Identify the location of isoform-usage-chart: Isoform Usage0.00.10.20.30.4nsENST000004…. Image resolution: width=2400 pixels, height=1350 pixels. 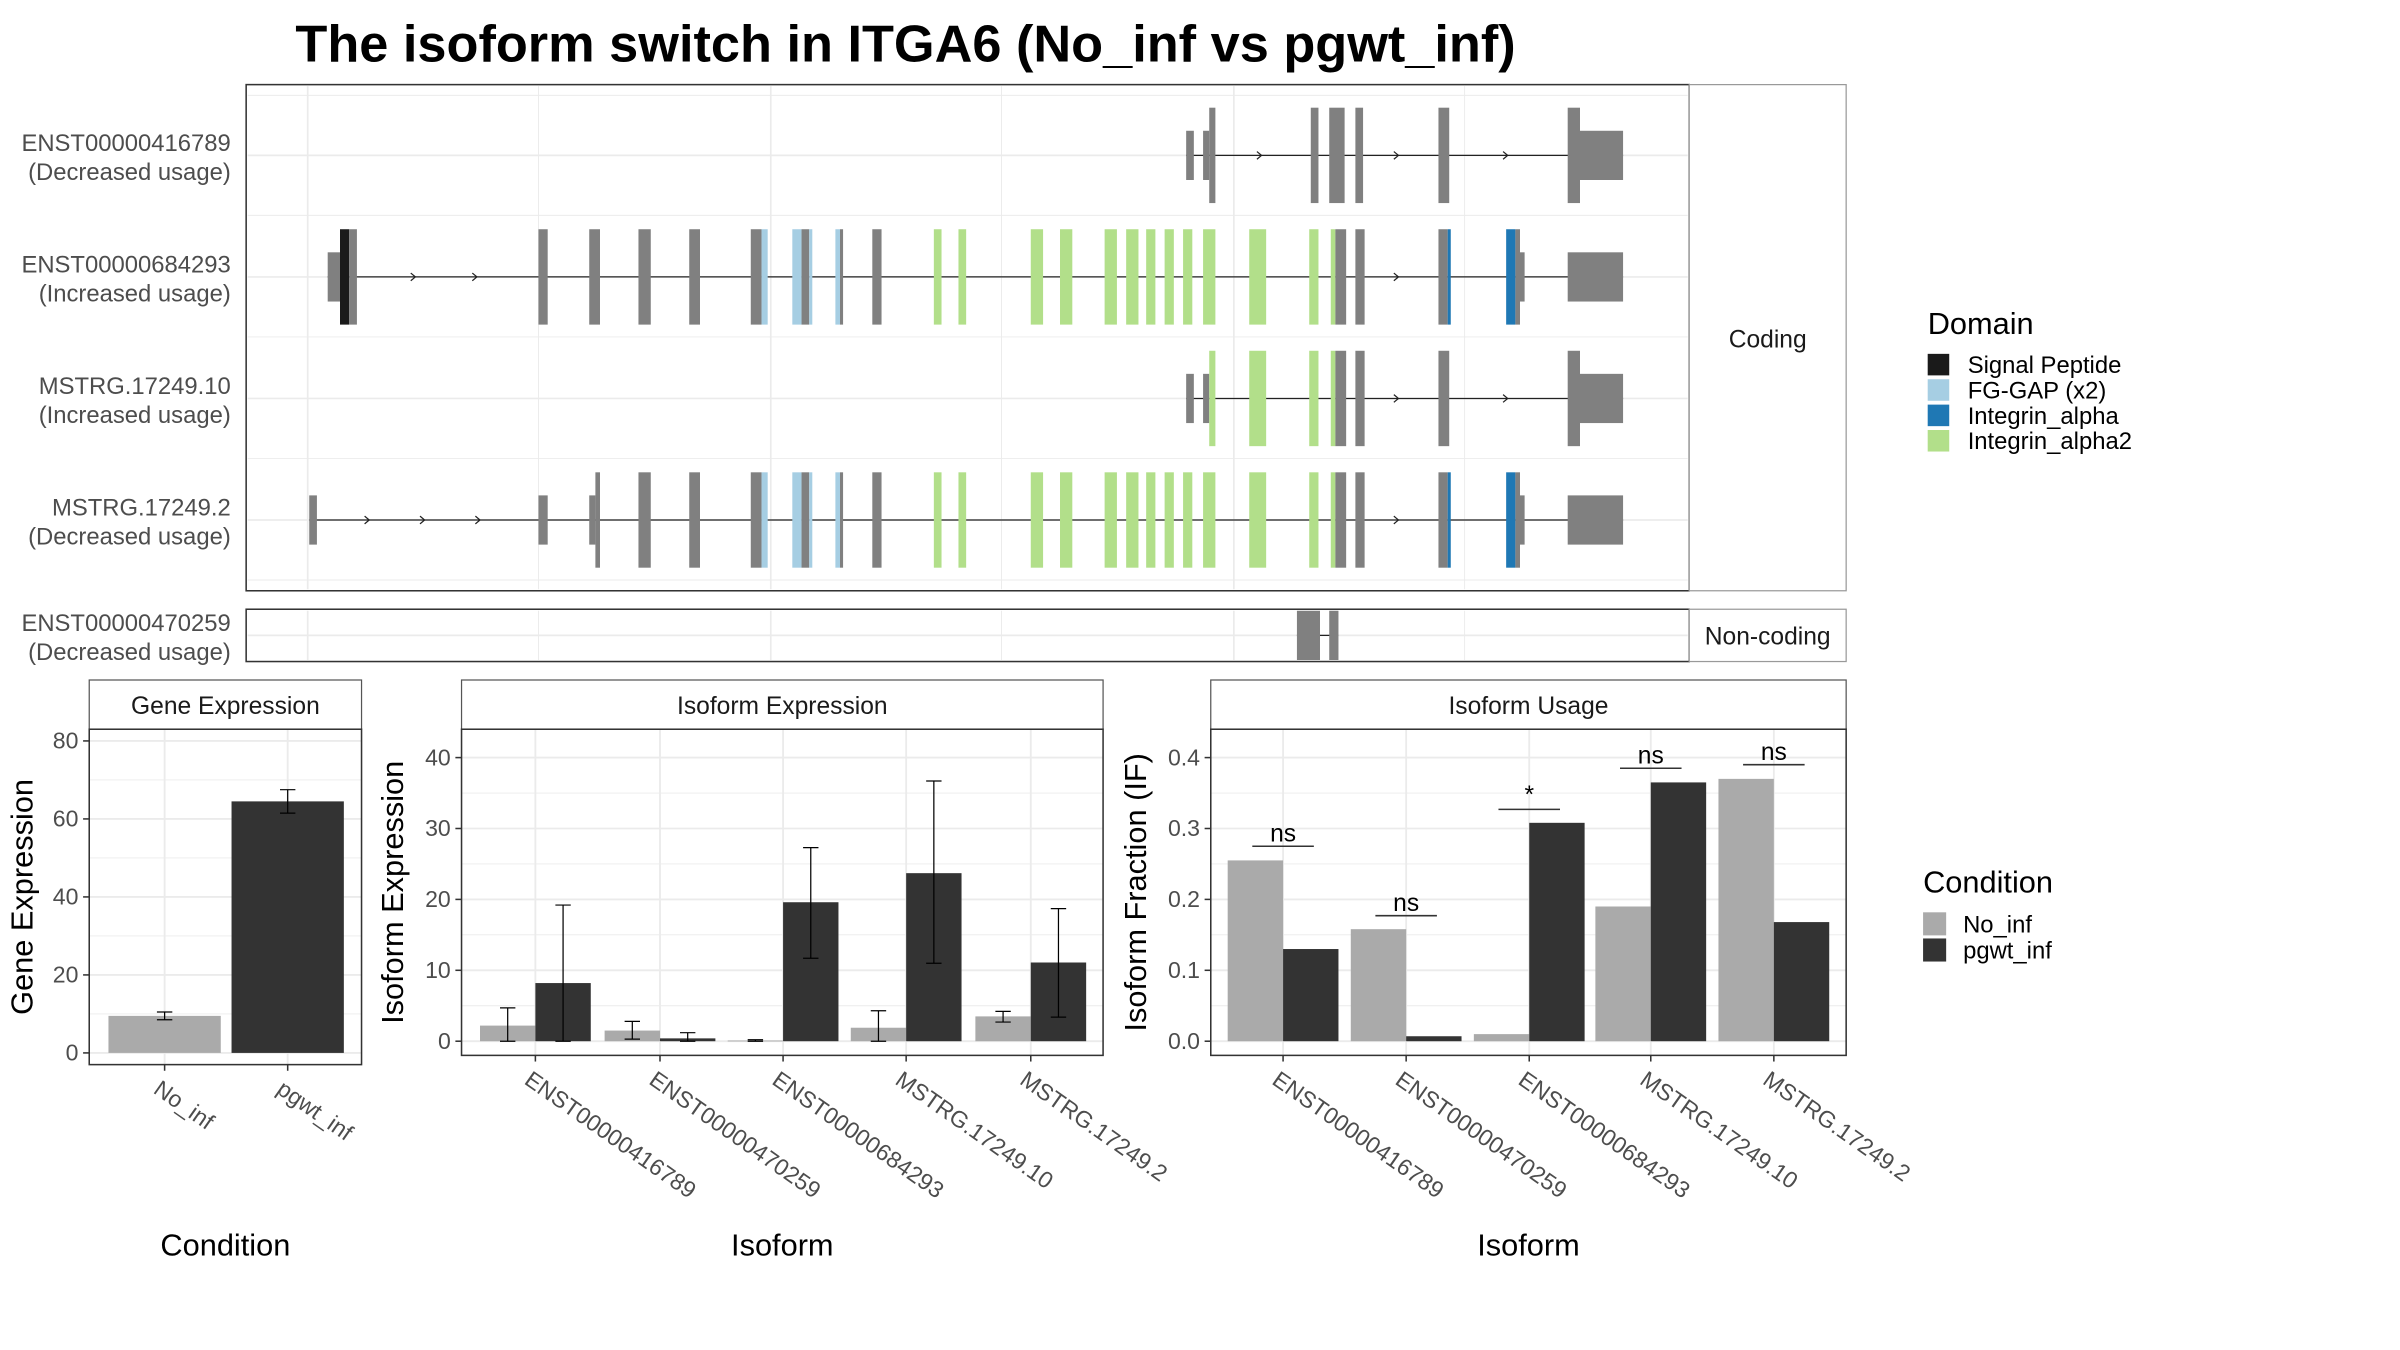
(1516, 970).